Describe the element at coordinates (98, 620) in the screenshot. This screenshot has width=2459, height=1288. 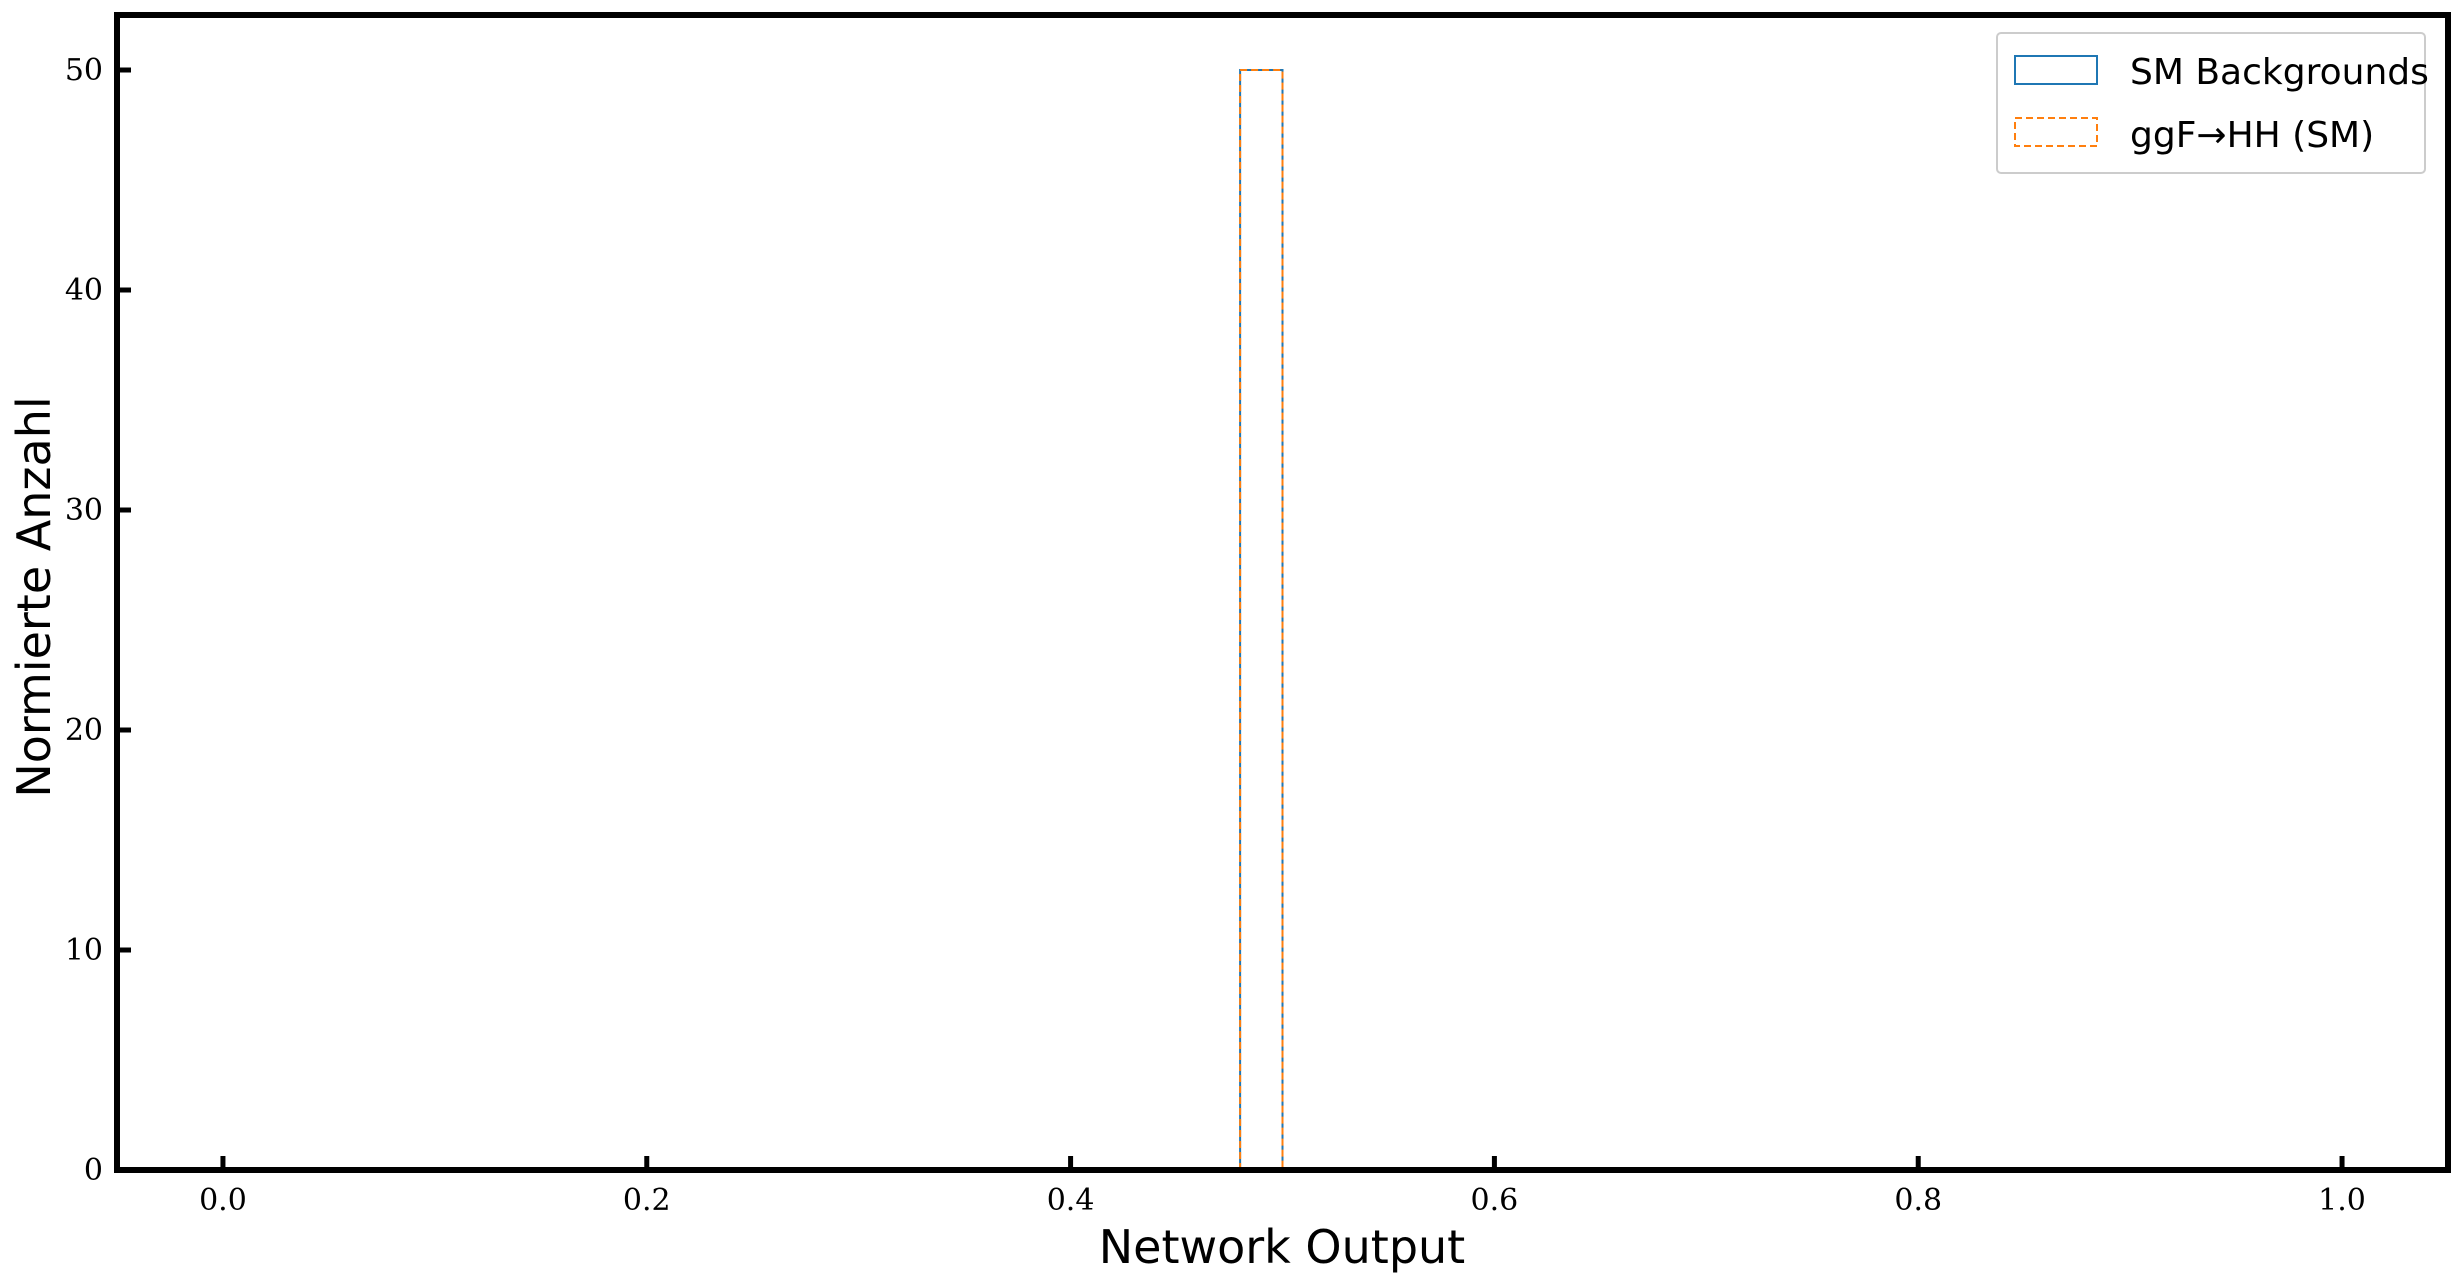
I see `y-axis-ticks: 0 10 20 30 40 50` at that location.